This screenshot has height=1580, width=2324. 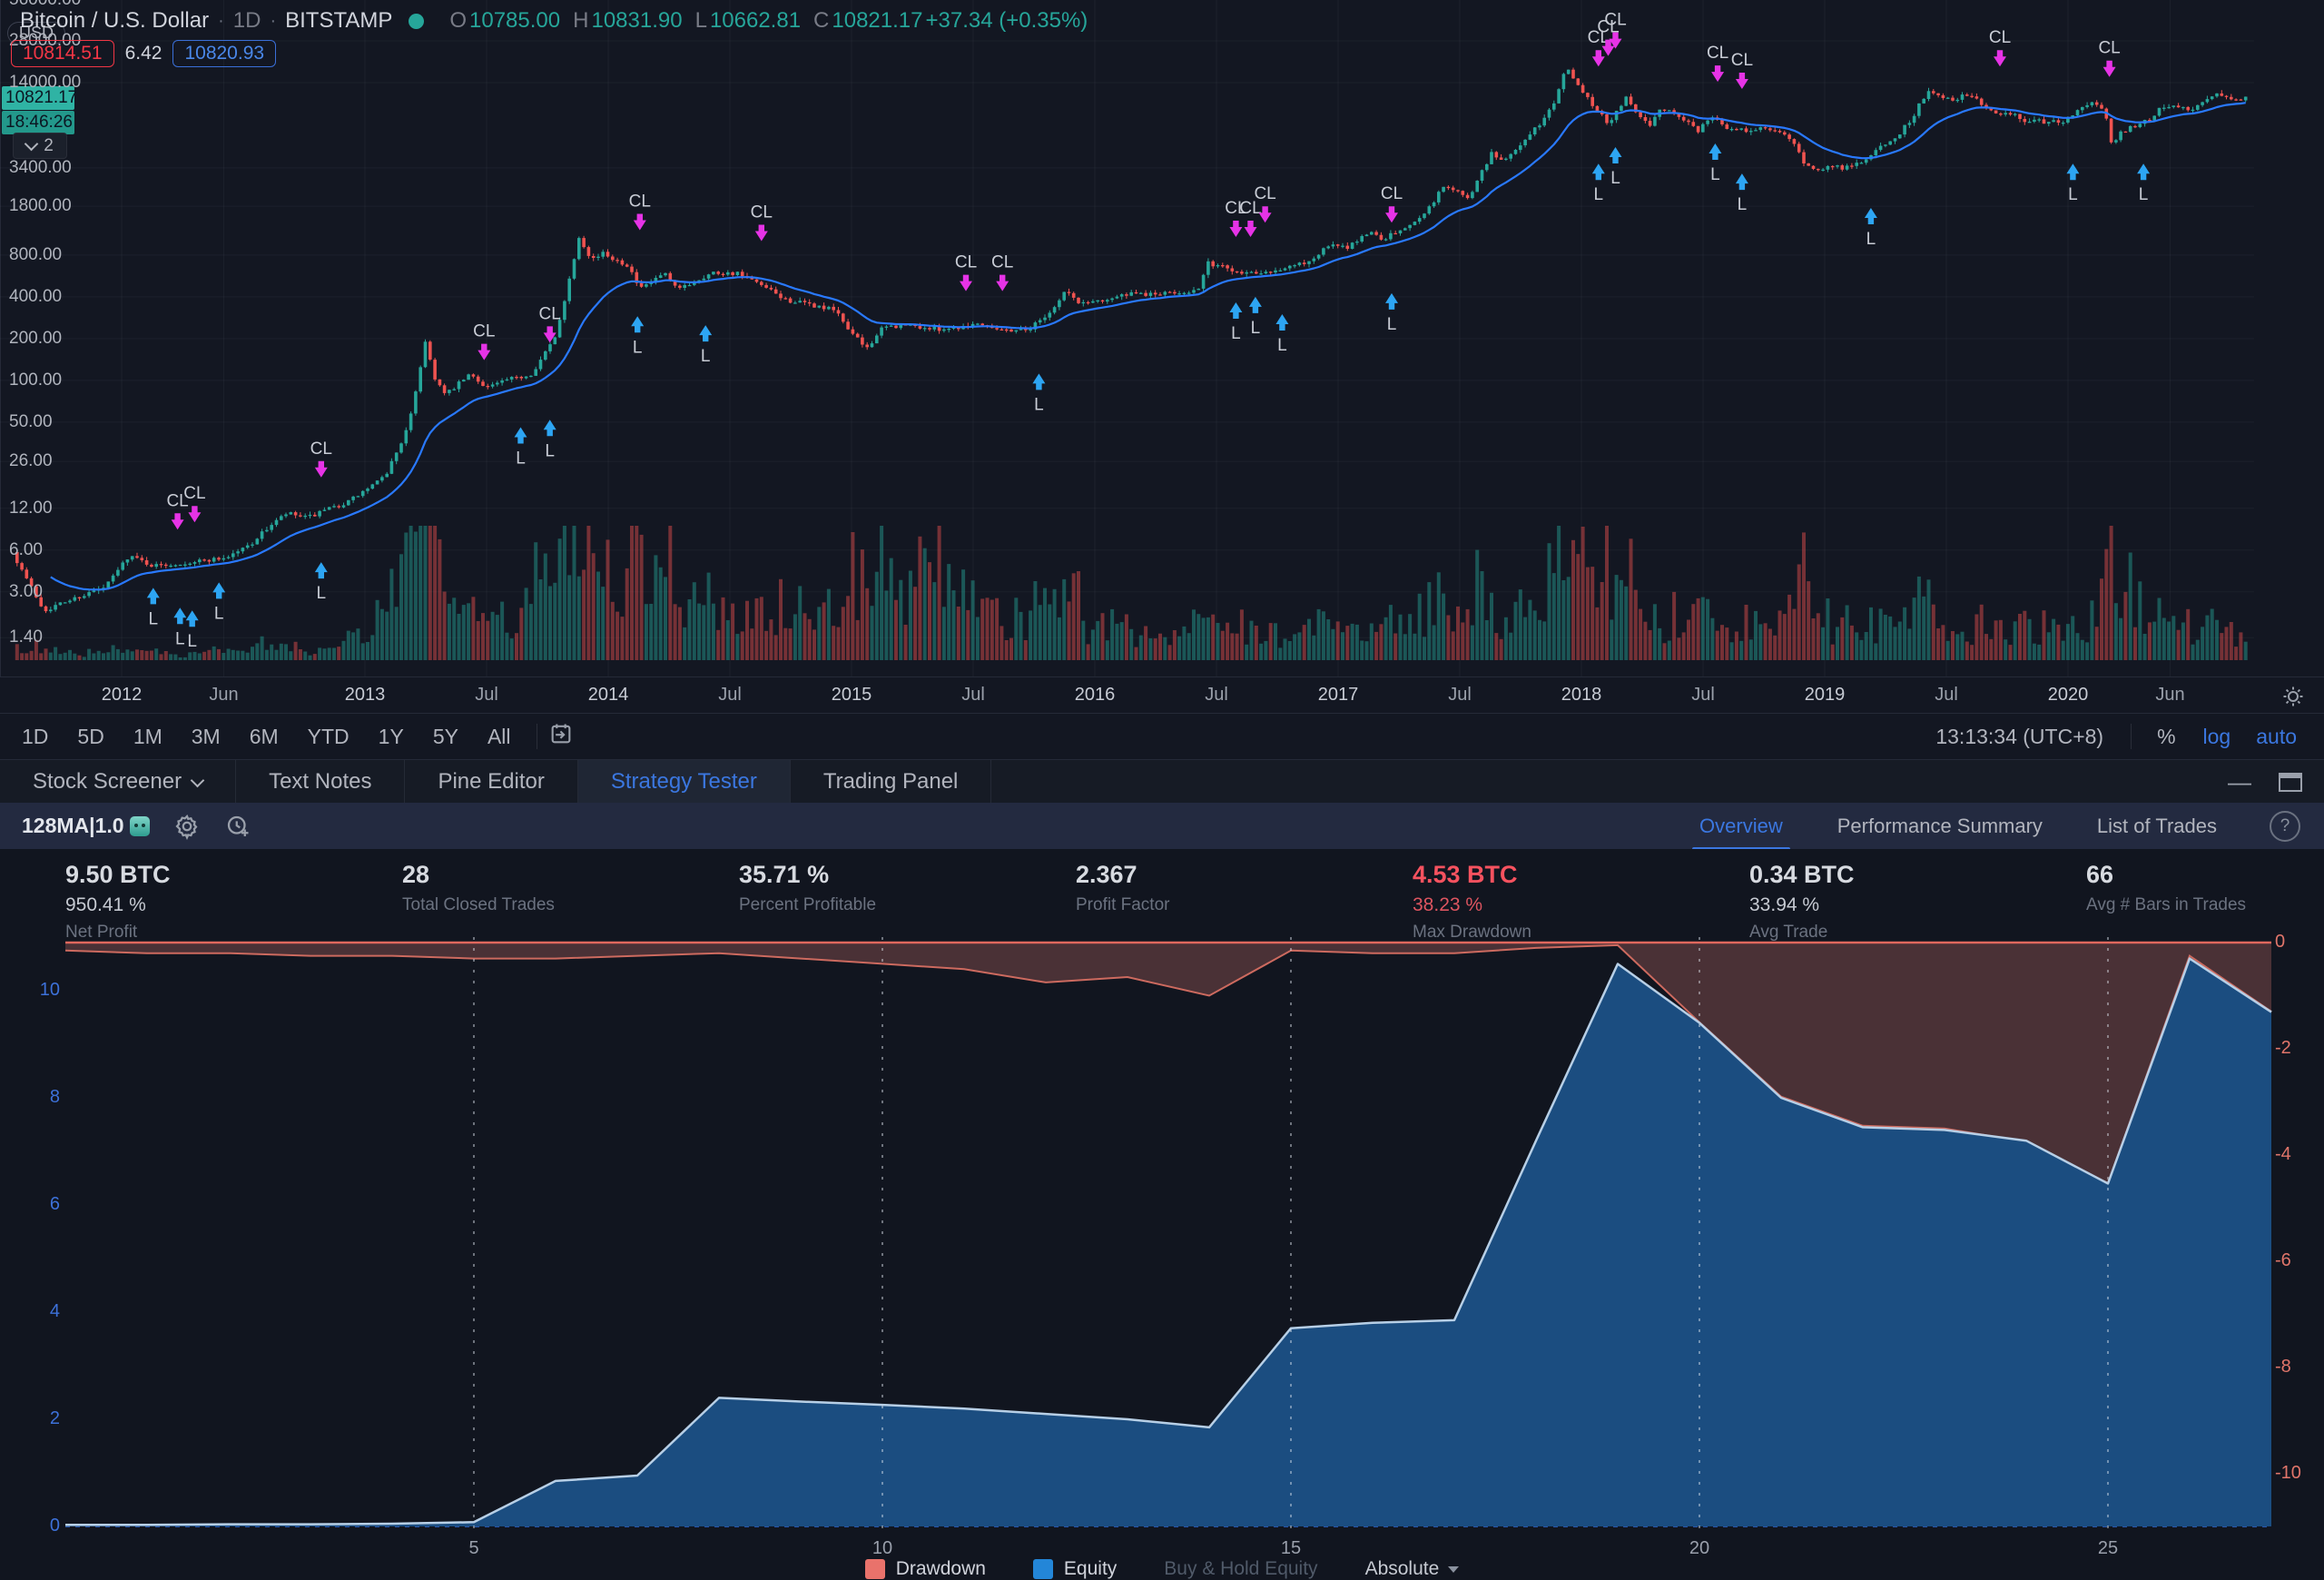 I want to click on stat-subvalue: 33.94 %, so click(x=1784, y=904).